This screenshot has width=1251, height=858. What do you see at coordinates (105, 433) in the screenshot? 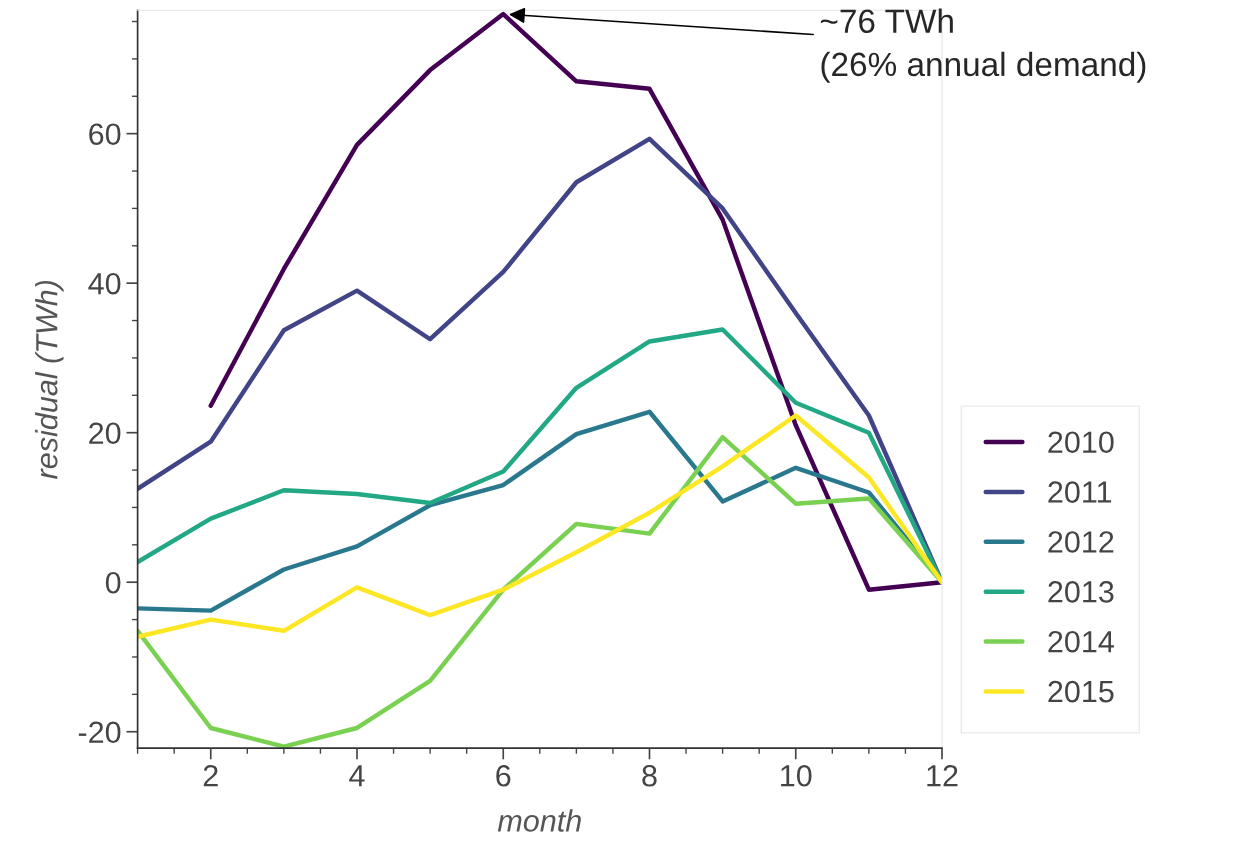
I see `y-tick-label: 20` at bounding box center [105, 433].